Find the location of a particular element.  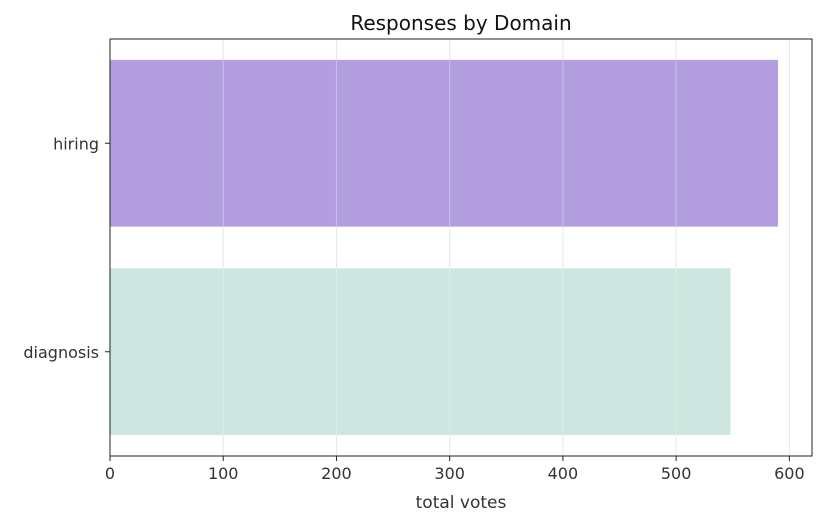

x-axis: 0 100 200 300 400 500 600 is located at coordinates (455, 469).